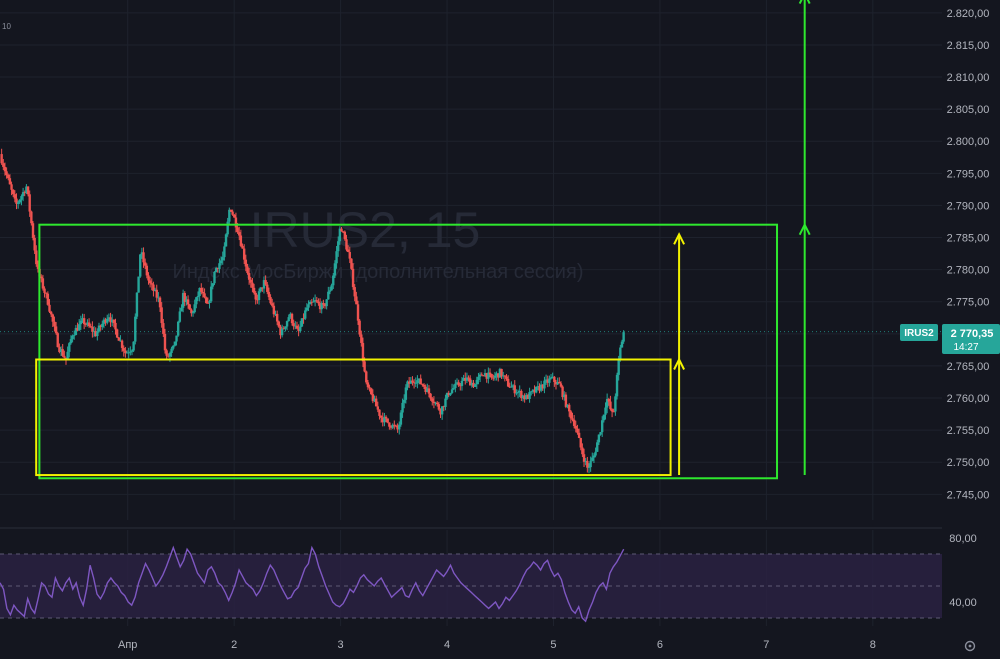 The height and width of the screenshot is (659, 1000). I want to click on gear-icon, so click(970, 646).